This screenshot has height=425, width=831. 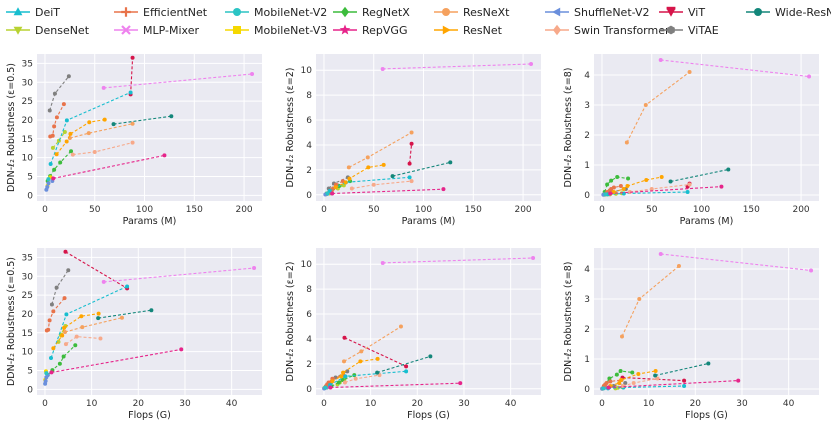 I want to click on series-efficientnet, so click(x=614, y=189).